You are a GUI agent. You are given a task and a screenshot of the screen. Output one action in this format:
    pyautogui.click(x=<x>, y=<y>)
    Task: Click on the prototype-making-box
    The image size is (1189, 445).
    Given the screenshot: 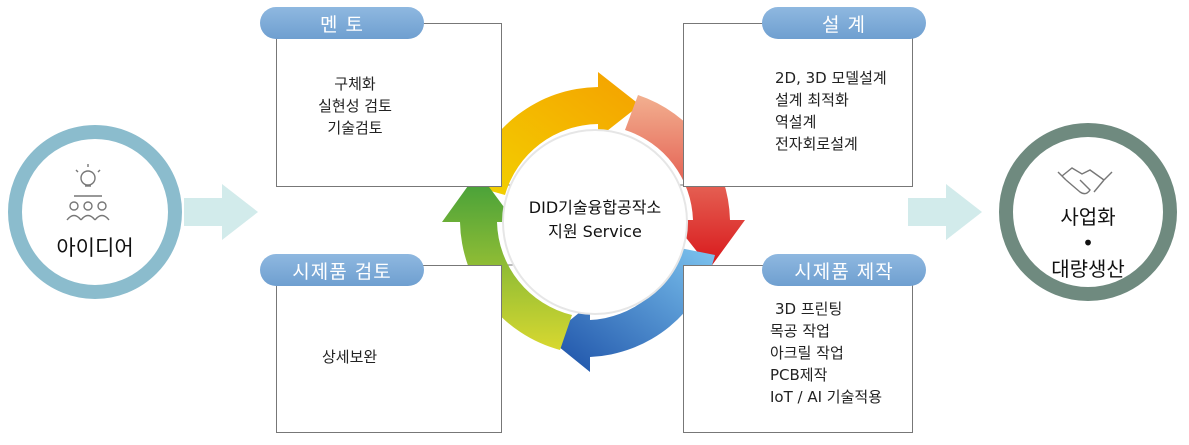 What is the action you would take?
    pyautogui.click(x=798, y=349)
    